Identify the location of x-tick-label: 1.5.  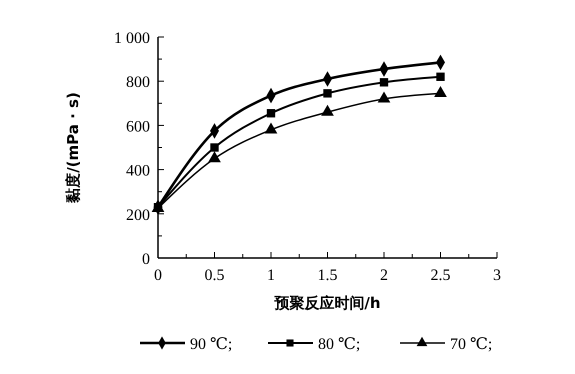
(328, 275).